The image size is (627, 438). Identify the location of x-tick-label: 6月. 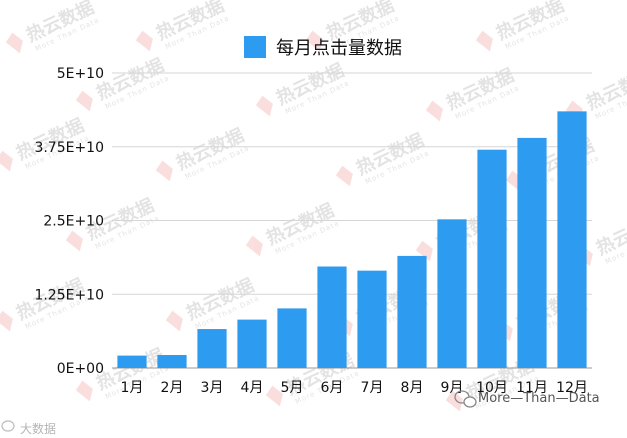
(332, 388).